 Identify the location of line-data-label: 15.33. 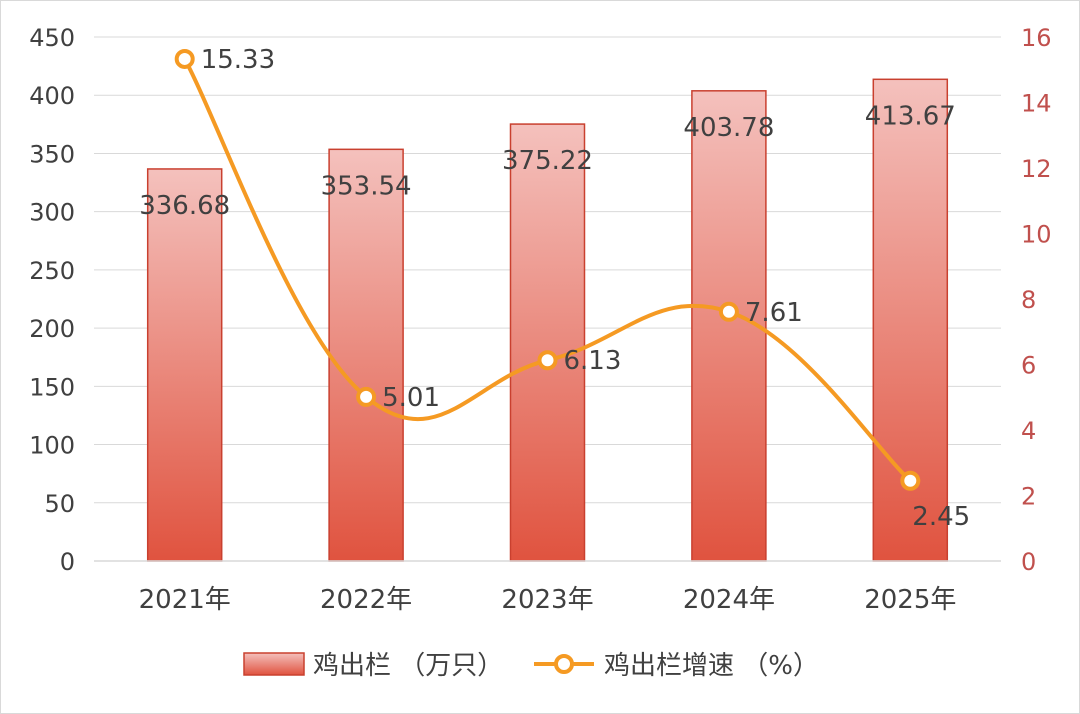
(238, 60).